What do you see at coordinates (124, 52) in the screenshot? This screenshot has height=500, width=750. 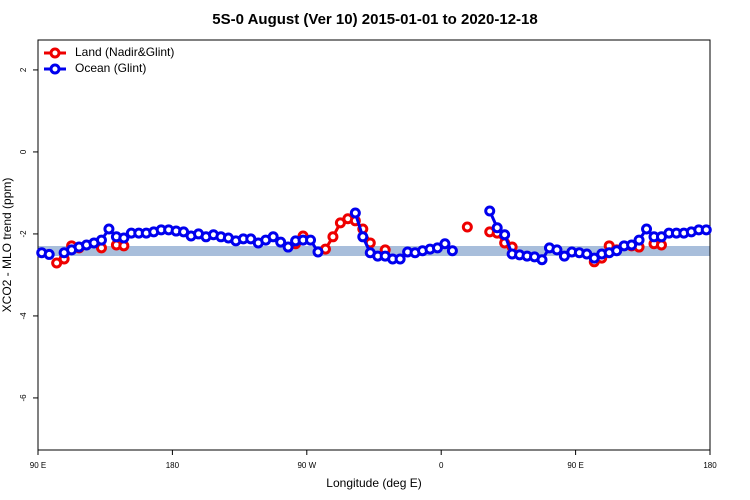 I see `legend-label: Land (Nadir&Glint)` at bounding box center [124, 52].